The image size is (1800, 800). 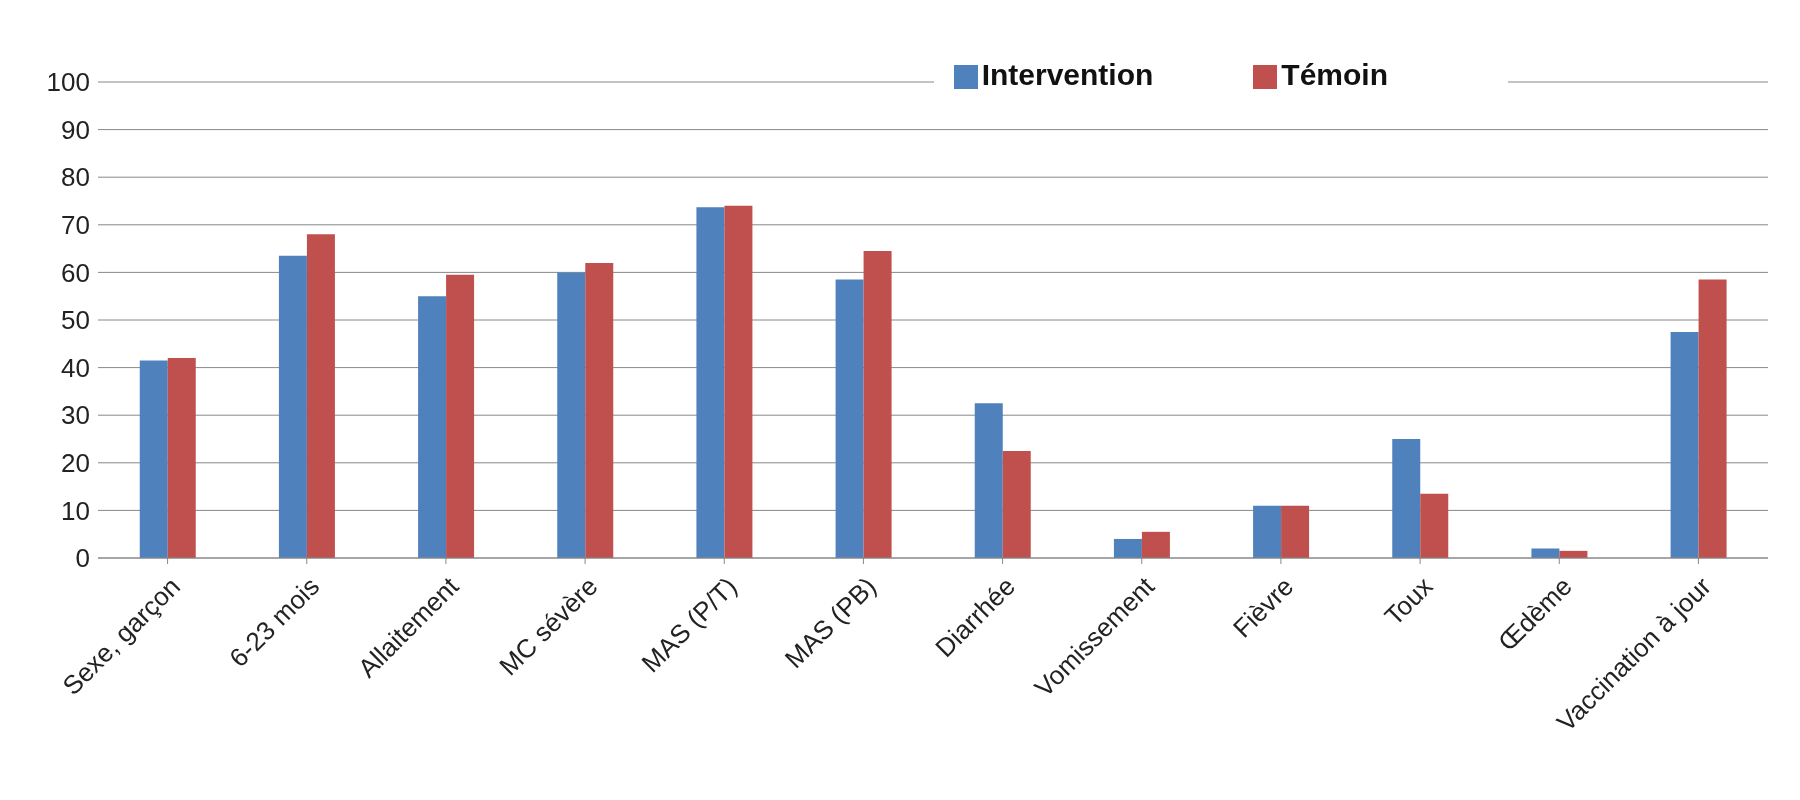 What do you see at coordinates (1408, 601) in the screenshot?
I see `x-tick-label: Toux` at bounding box center [1408, 601].